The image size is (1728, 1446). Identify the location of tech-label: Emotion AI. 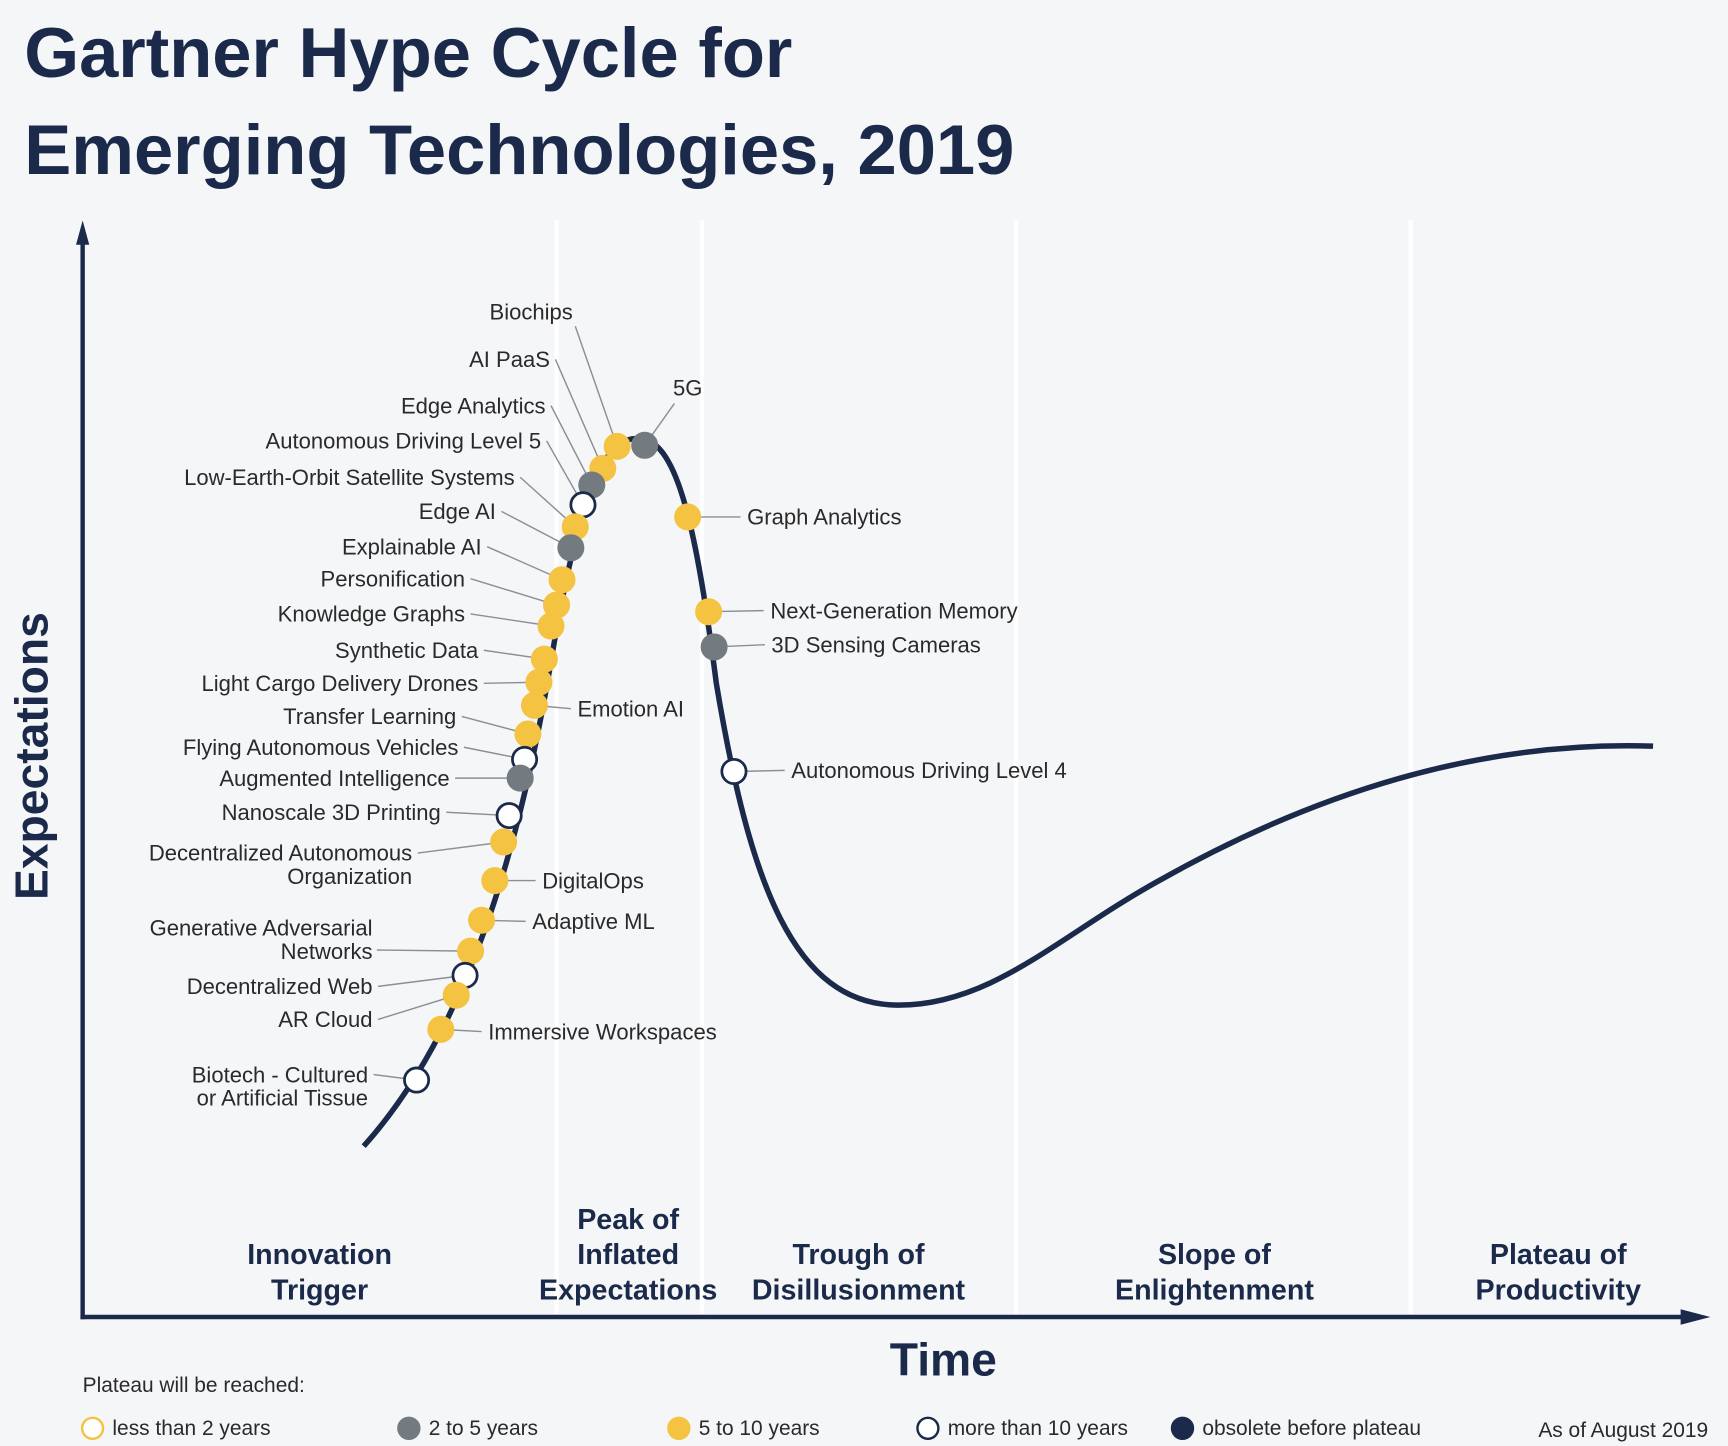
(630, 708).